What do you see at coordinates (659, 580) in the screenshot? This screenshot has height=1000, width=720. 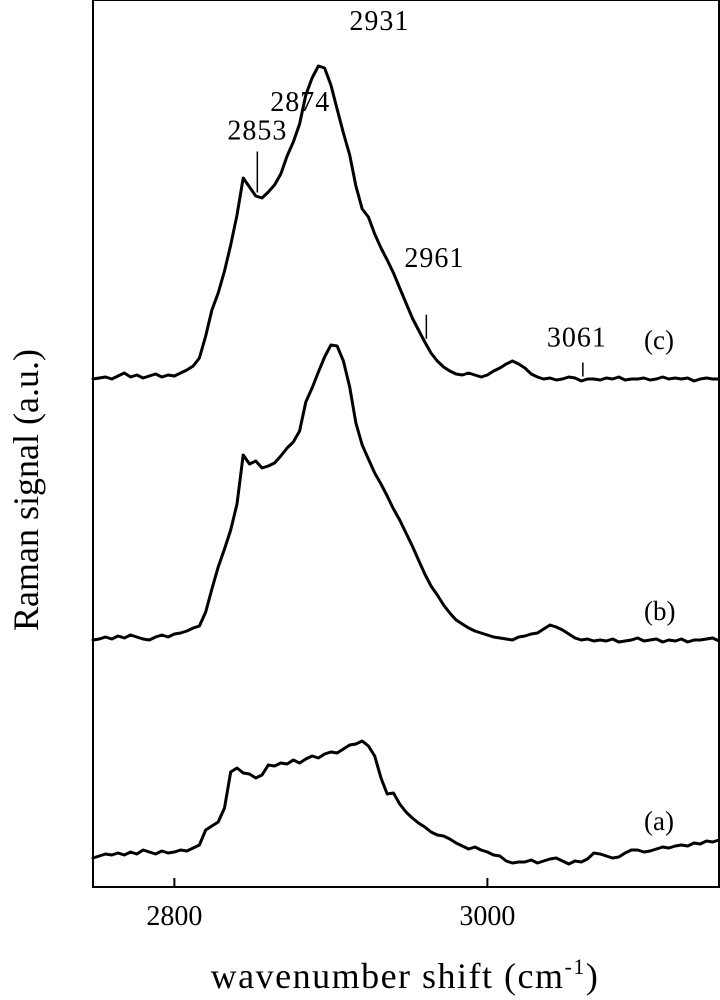 I see `trace-labels: (c) (b) (a)` at bounding box center [659, 580].